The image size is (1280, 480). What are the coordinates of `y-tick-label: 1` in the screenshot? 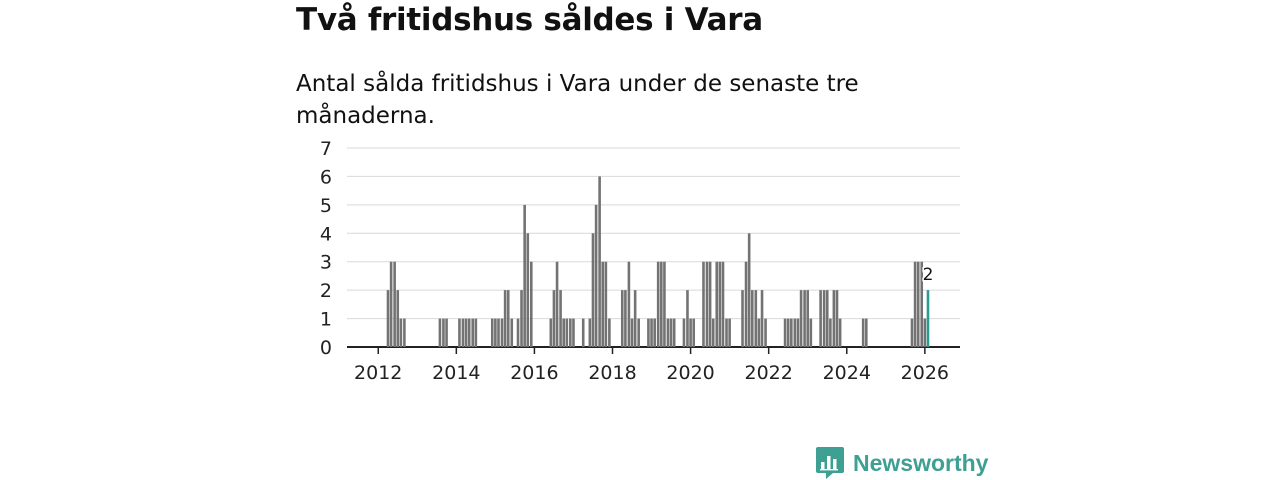 It's located at (326, 320).